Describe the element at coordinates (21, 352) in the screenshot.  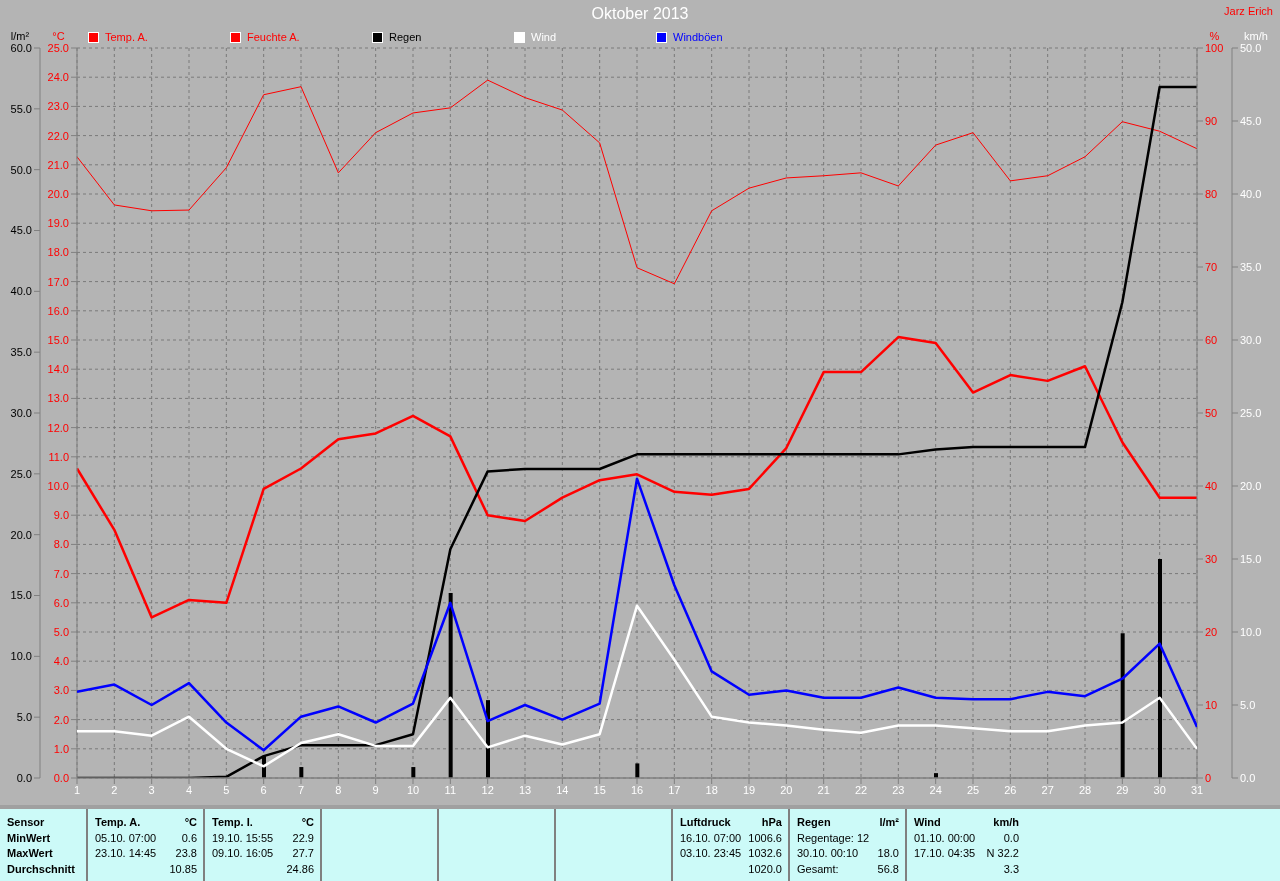
I see `y3-tick-label: 35.0` at that location.